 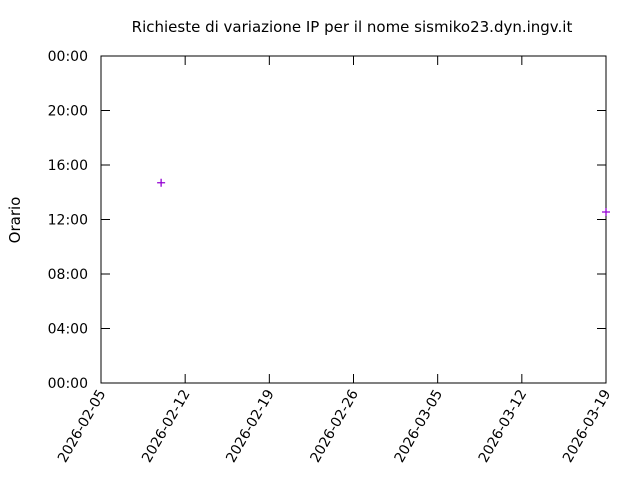 What do you see at coordinates (68, 275) in the screenshot?
I see `y-tick-label: 08:00` at bounding box center [68, 275].